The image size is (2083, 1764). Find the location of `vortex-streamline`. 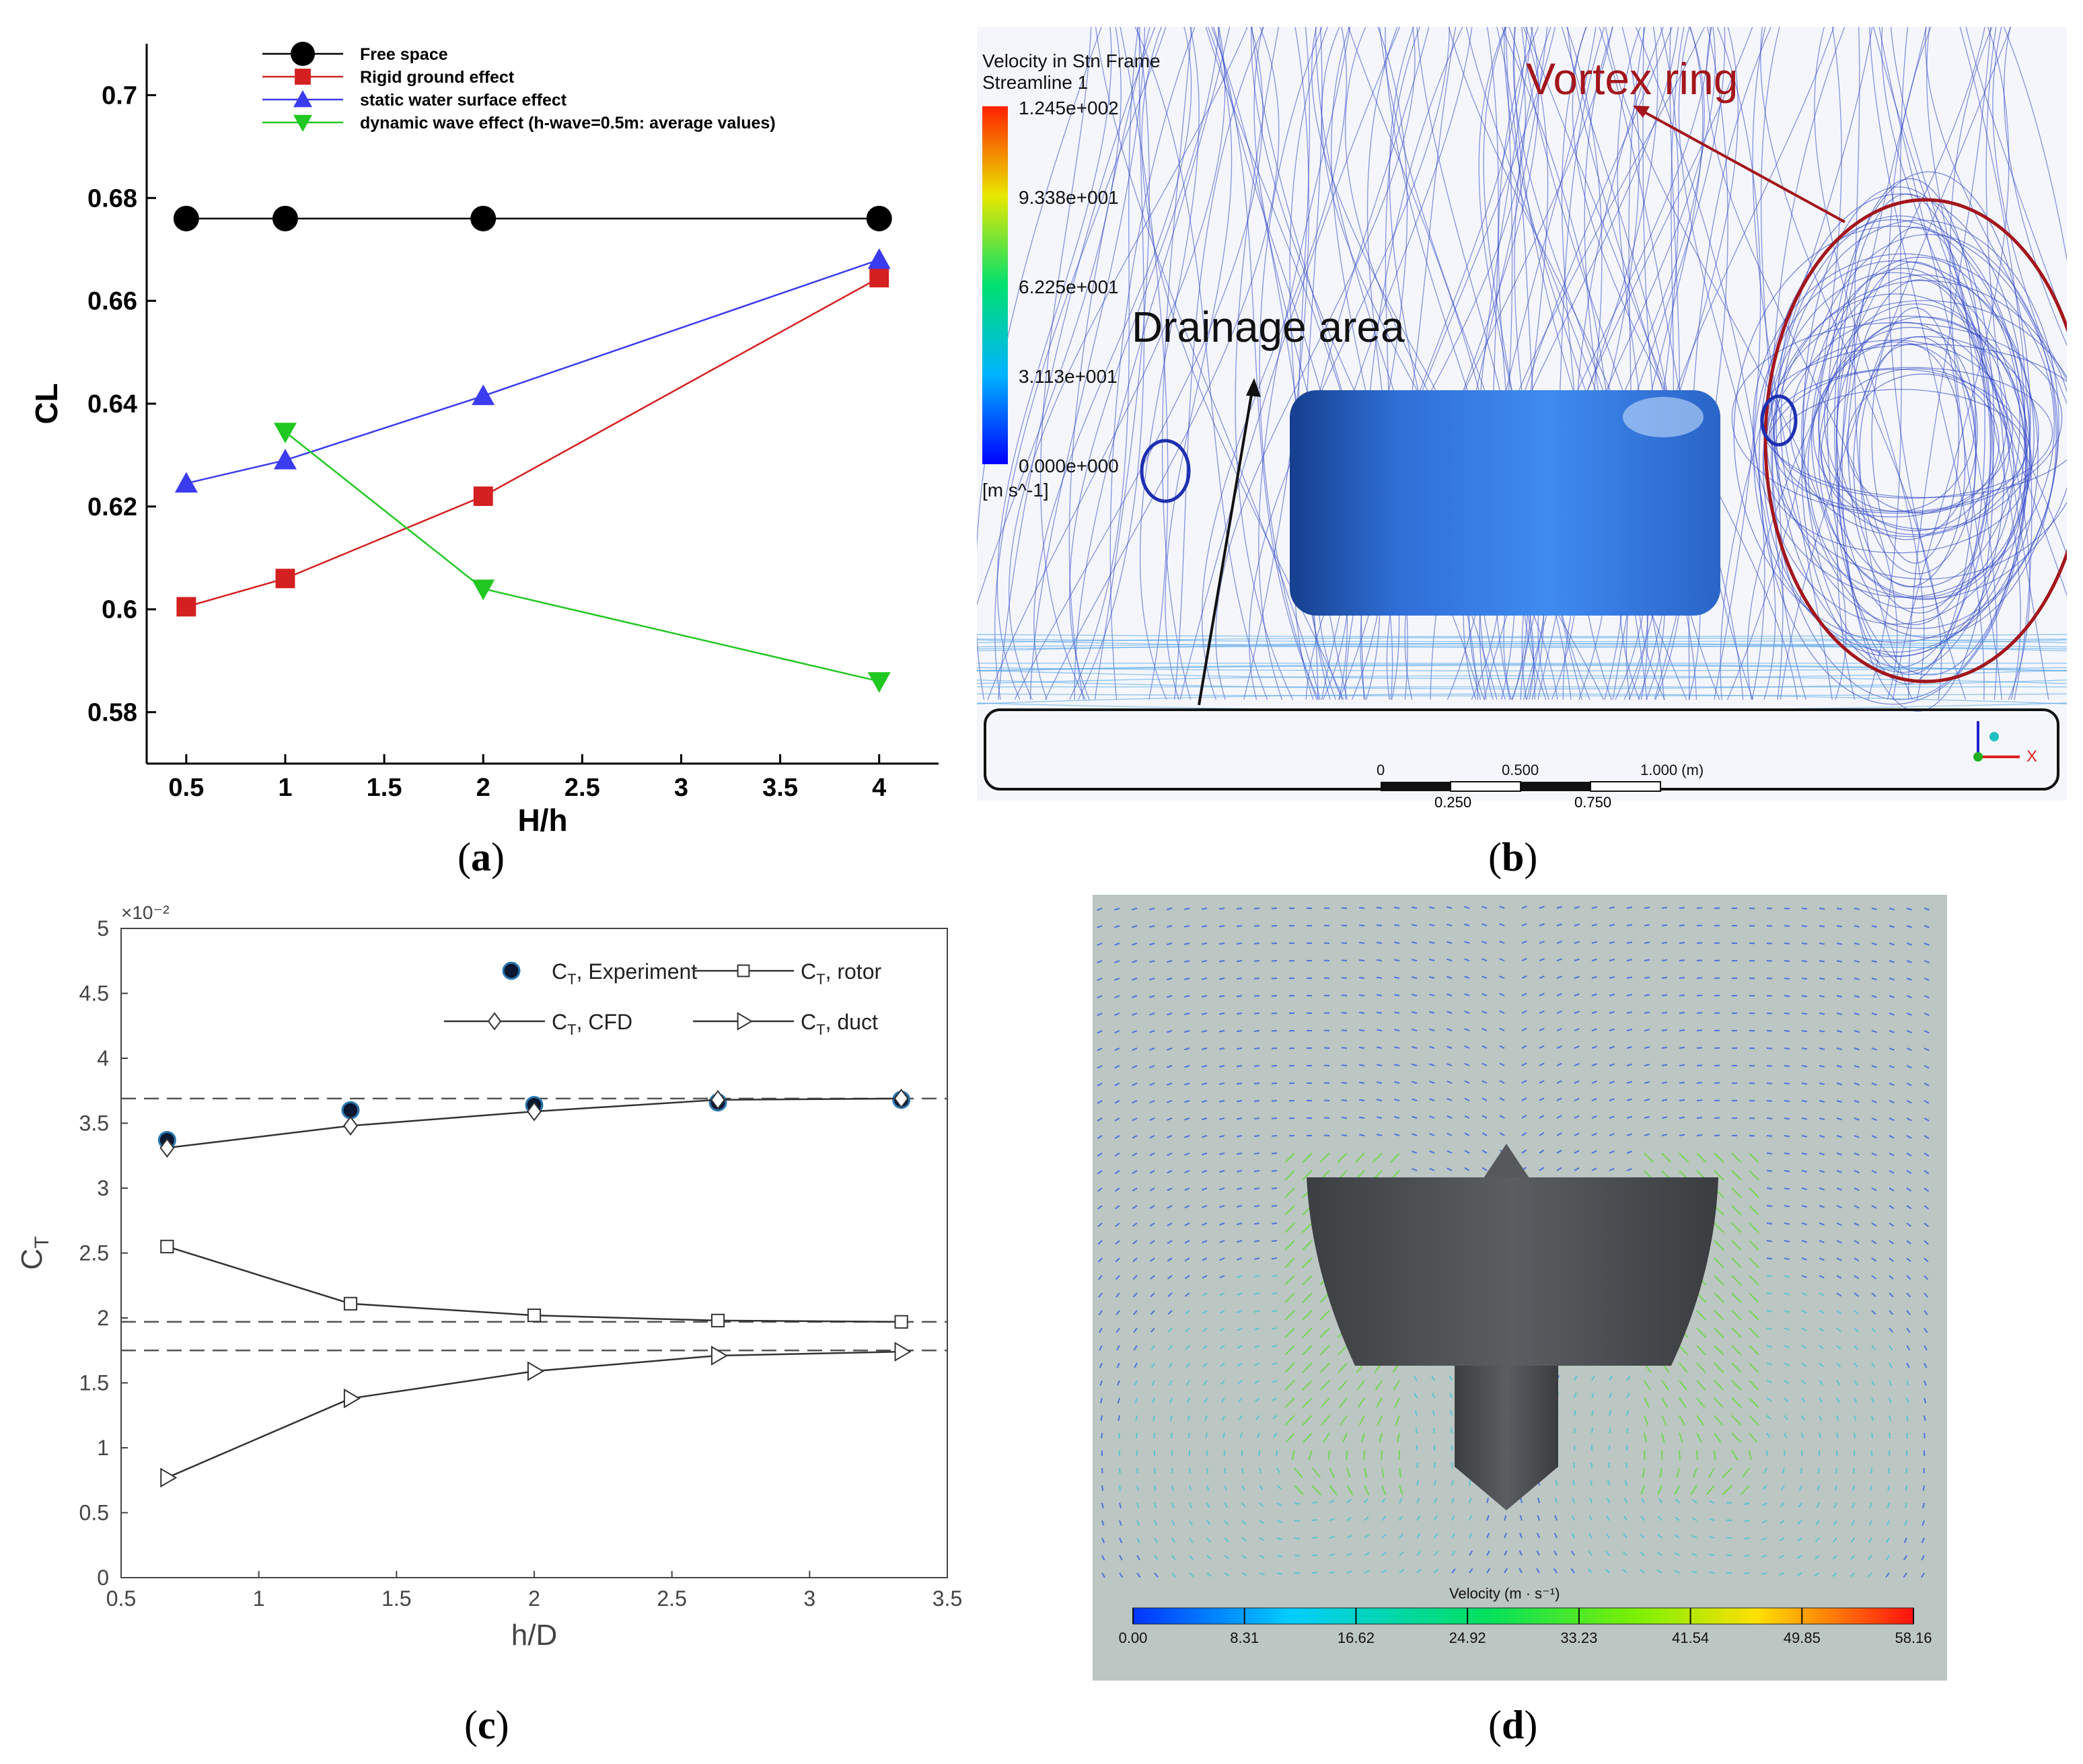

vortex-streamline is located at coordinates (1929, 423).